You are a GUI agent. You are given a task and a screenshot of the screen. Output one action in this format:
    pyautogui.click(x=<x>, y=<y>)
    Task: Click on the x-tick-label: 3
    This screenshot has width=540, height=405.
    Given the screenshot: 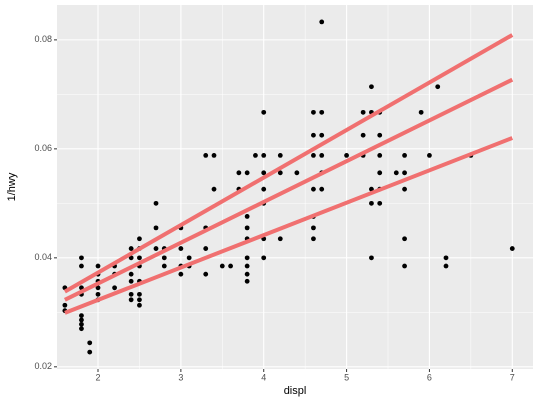 What is the action you would take?
    pyautogui.click(x=180, y=377)
    